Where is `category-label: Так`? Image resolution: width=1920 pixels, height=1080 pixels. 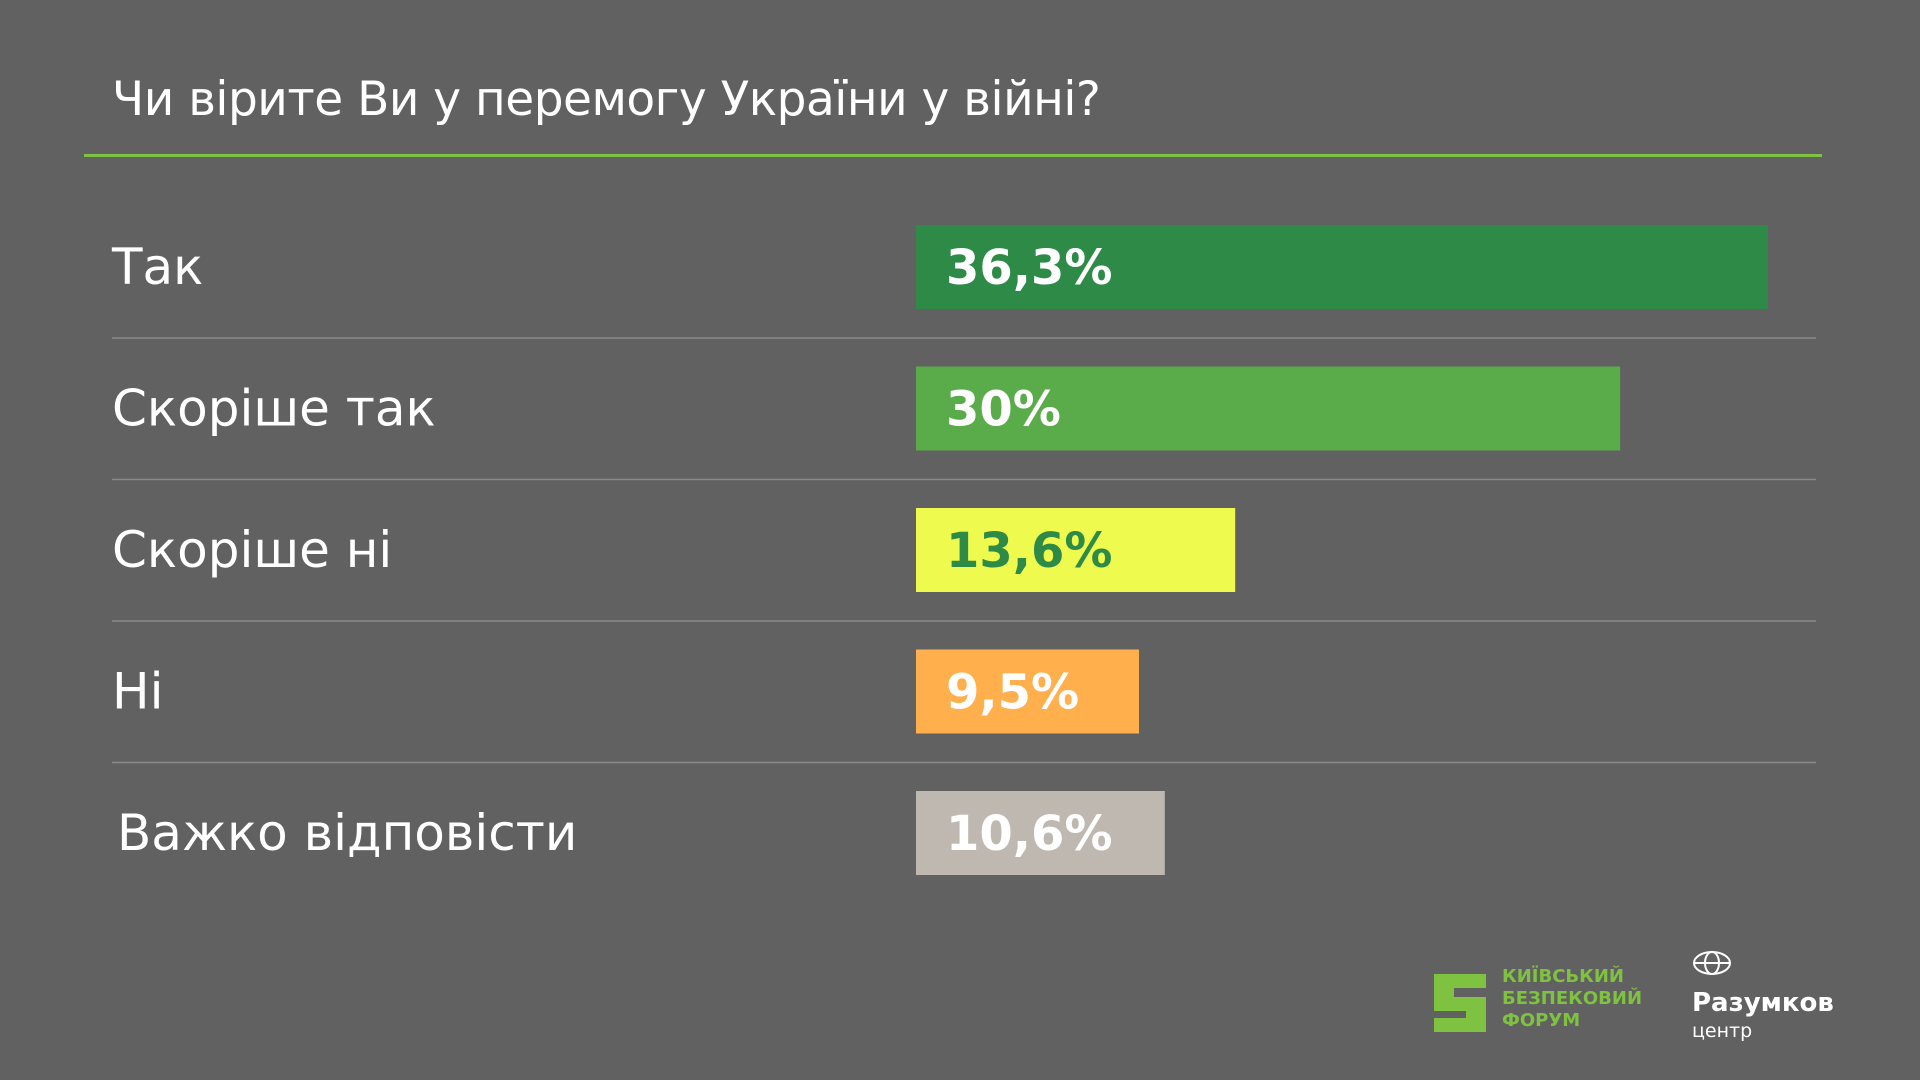
category-label: Так is located at coordinates (157, 267).